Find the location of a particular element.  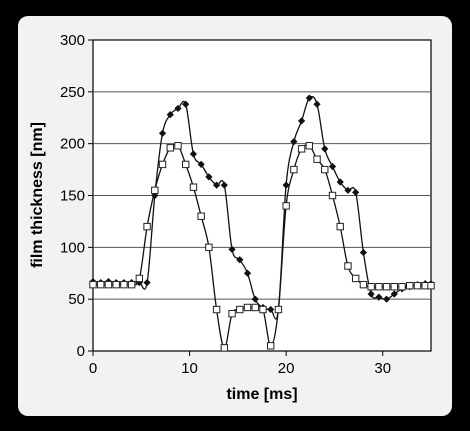

y-tick-label: 150 is located at coordinates (72, 196).